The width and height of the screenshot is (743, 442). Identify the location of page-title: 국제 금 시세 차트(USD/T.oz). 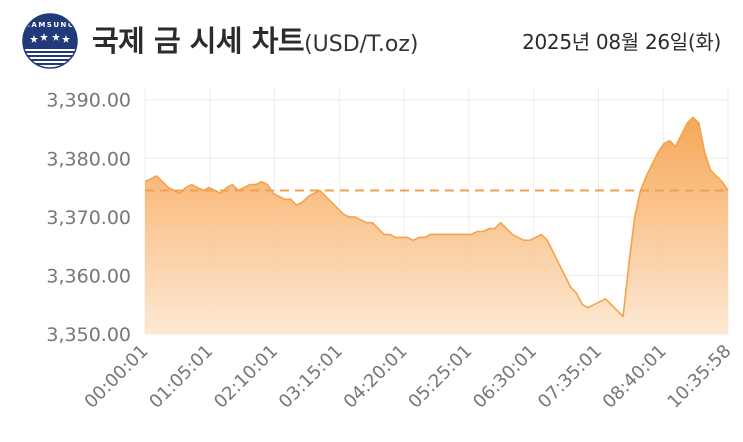
(255, 39).